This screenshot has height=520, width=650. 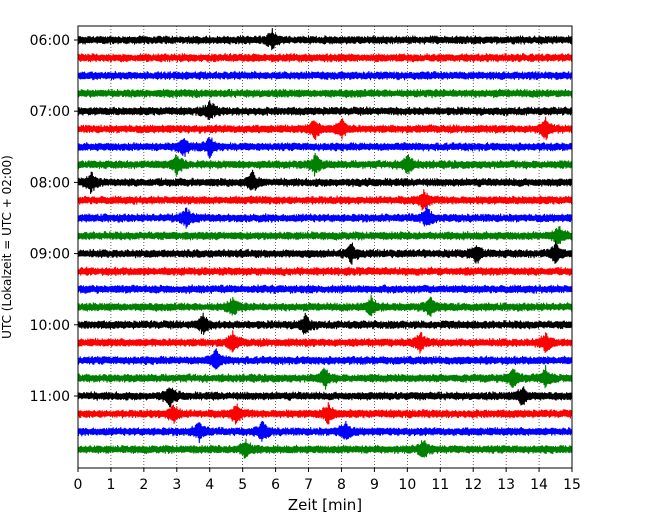 What do you see at coordinates (374, 485) in the screenshot?
I see `x-tick-label: 9` at bounding box center [374, 485].